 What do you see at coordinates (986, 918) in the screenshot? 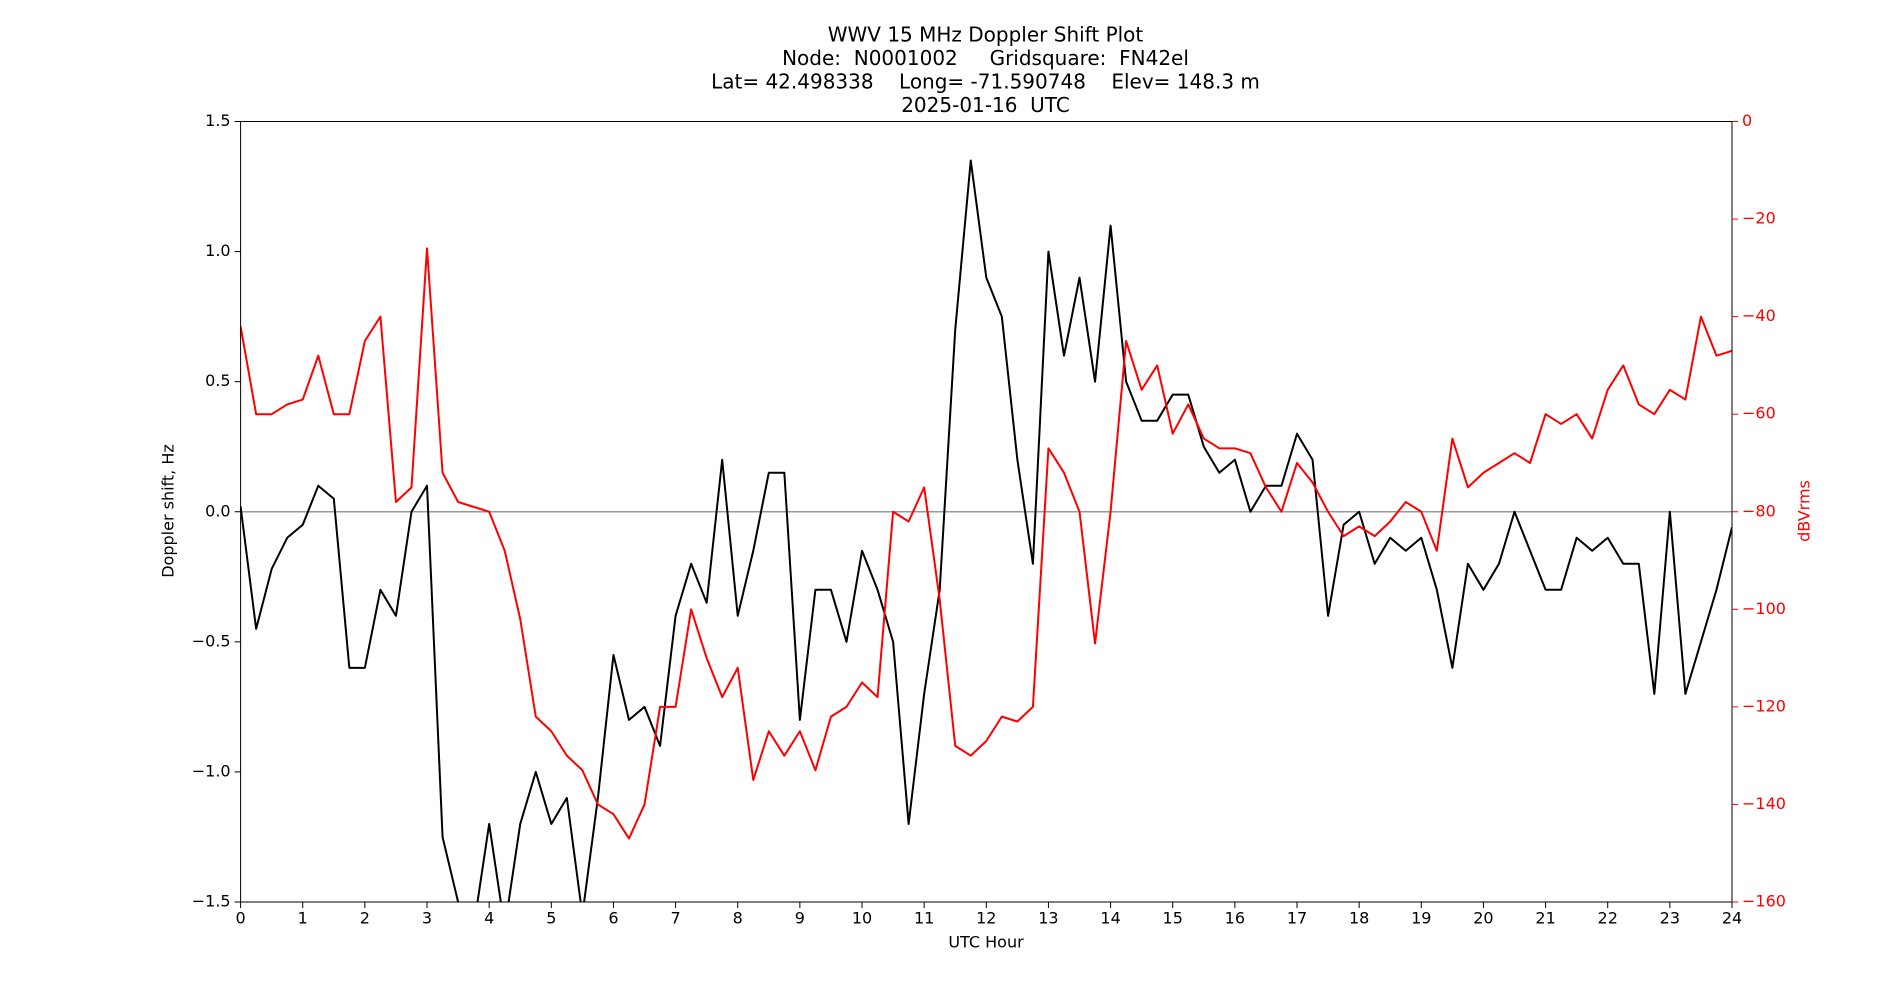
I see `x-tick-label: 12` at bounding box center [986, 918].